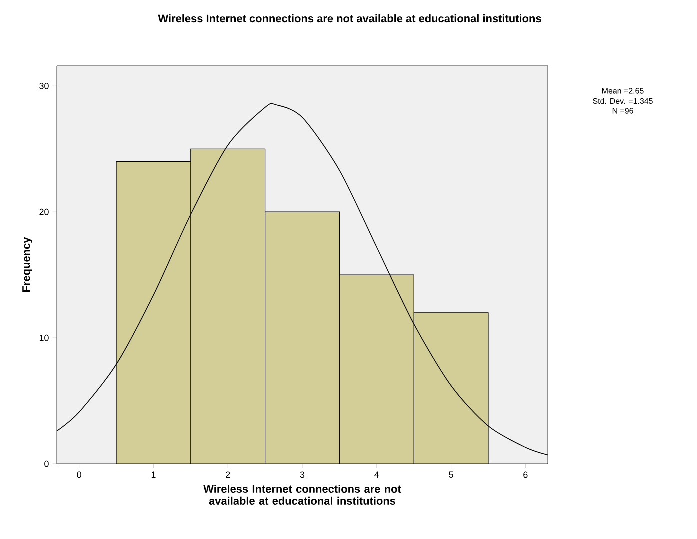 The width and height of the screenshot is (697, 539). Describe the element at coordinates (350, 18) in the screenshot. I see `chart-title: Wireless Internet connections are not available at educational institutions` at that location.